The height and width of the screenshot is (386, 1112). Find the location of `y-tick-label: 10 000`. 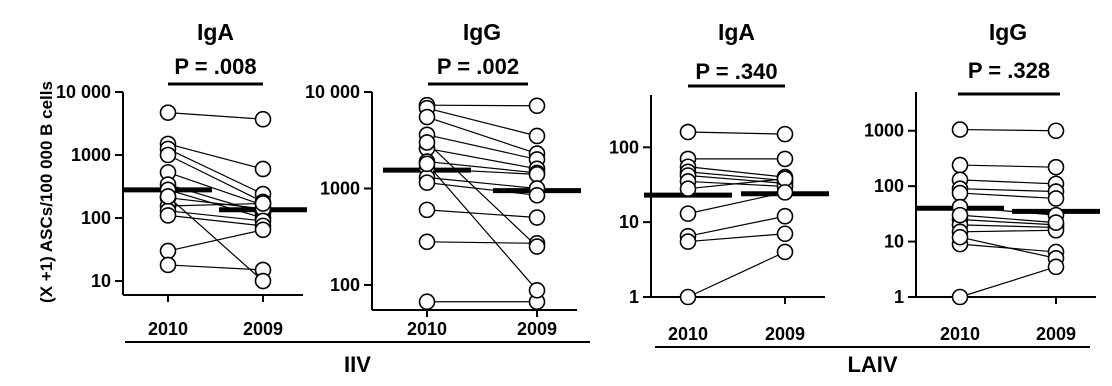

y-tick-label: 10 000 is located at coordinates (83, 92).